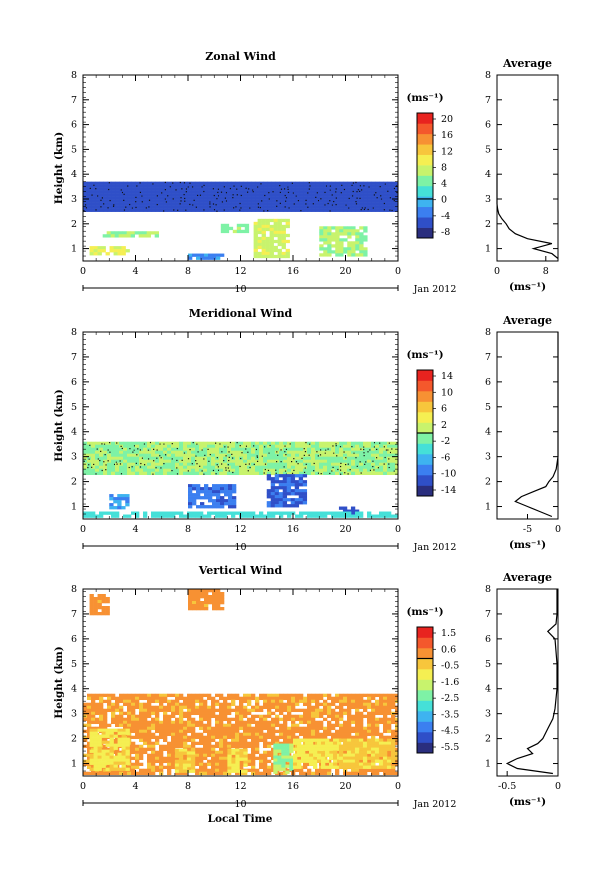 The width and height of the screenshot is (615, 873). What do you see at coordinates (448, 633) in the screenshot?
I see `colorbar-label: 1.5` at bounding box center [448, 633].